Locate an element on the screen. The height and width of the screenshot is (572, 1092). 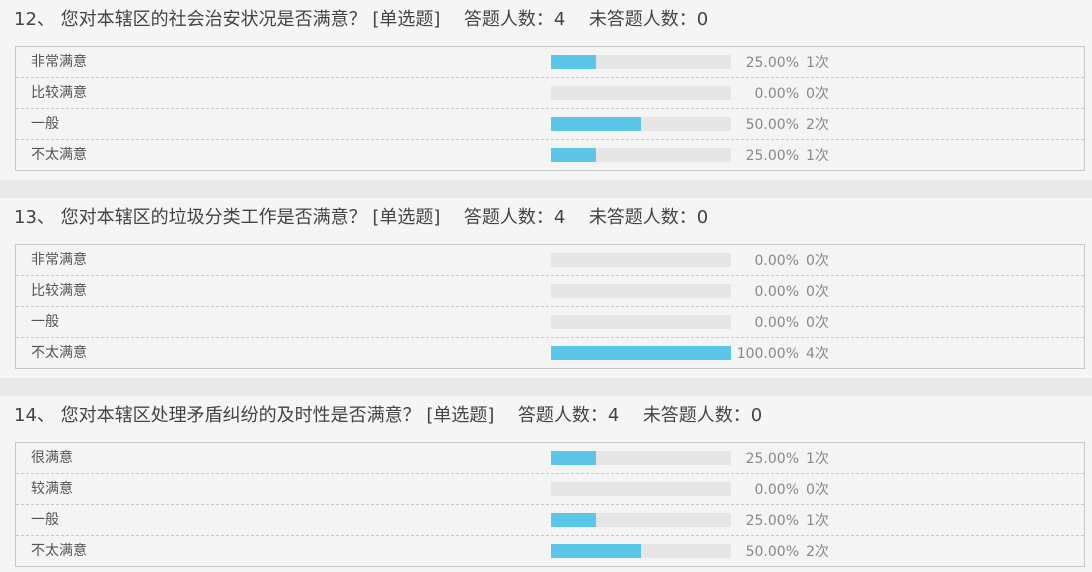
option-label: 很满意 is located at coordinates (52, 458).